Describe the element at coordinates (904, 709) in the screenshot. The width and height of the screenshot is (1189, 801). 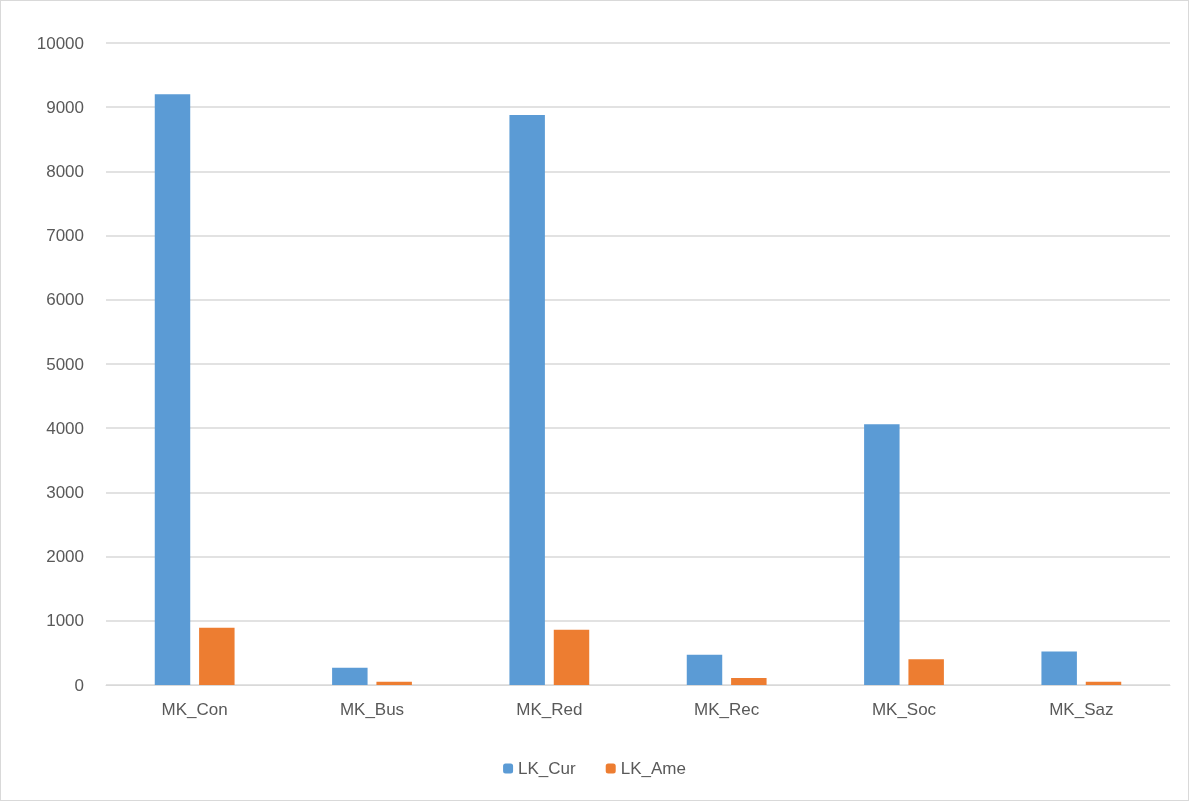
I see `x-tick-label: MK_Soc` at that location.